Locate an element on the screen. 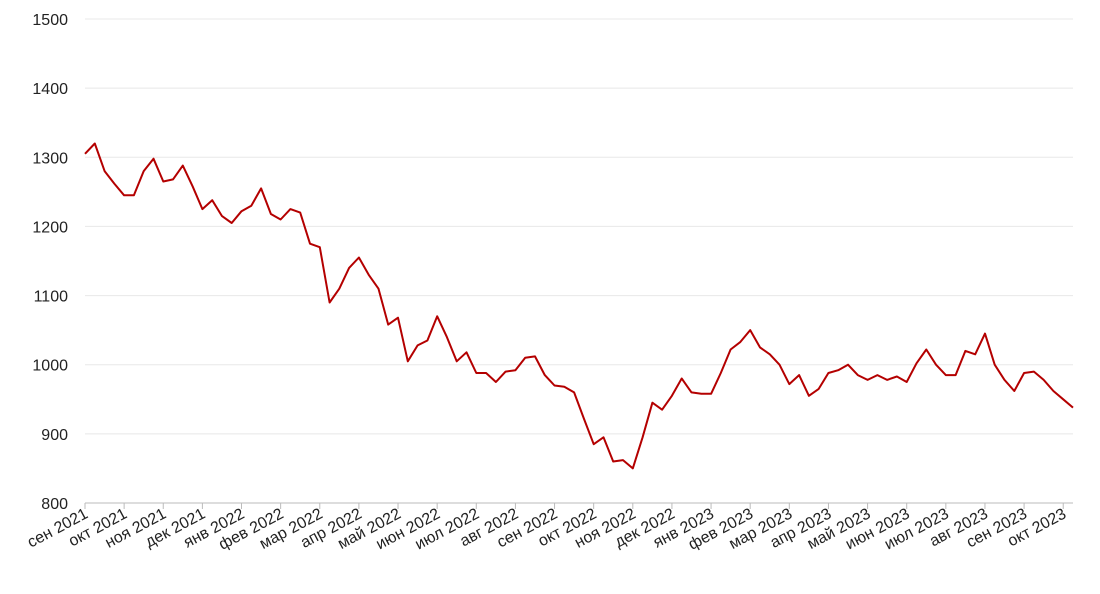 The width and height of the screenshot is (1100, 594). y-tick-label: 1400 is located at coordinates (50, 89).